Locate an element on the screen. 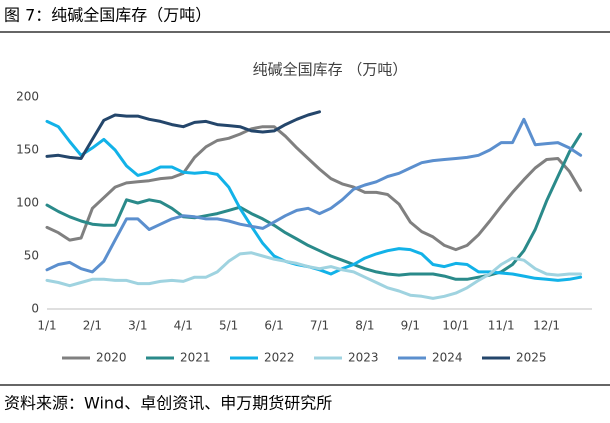 The image size is (610, 423). y-tick-label: 150 is located at coordinates (27, 150).